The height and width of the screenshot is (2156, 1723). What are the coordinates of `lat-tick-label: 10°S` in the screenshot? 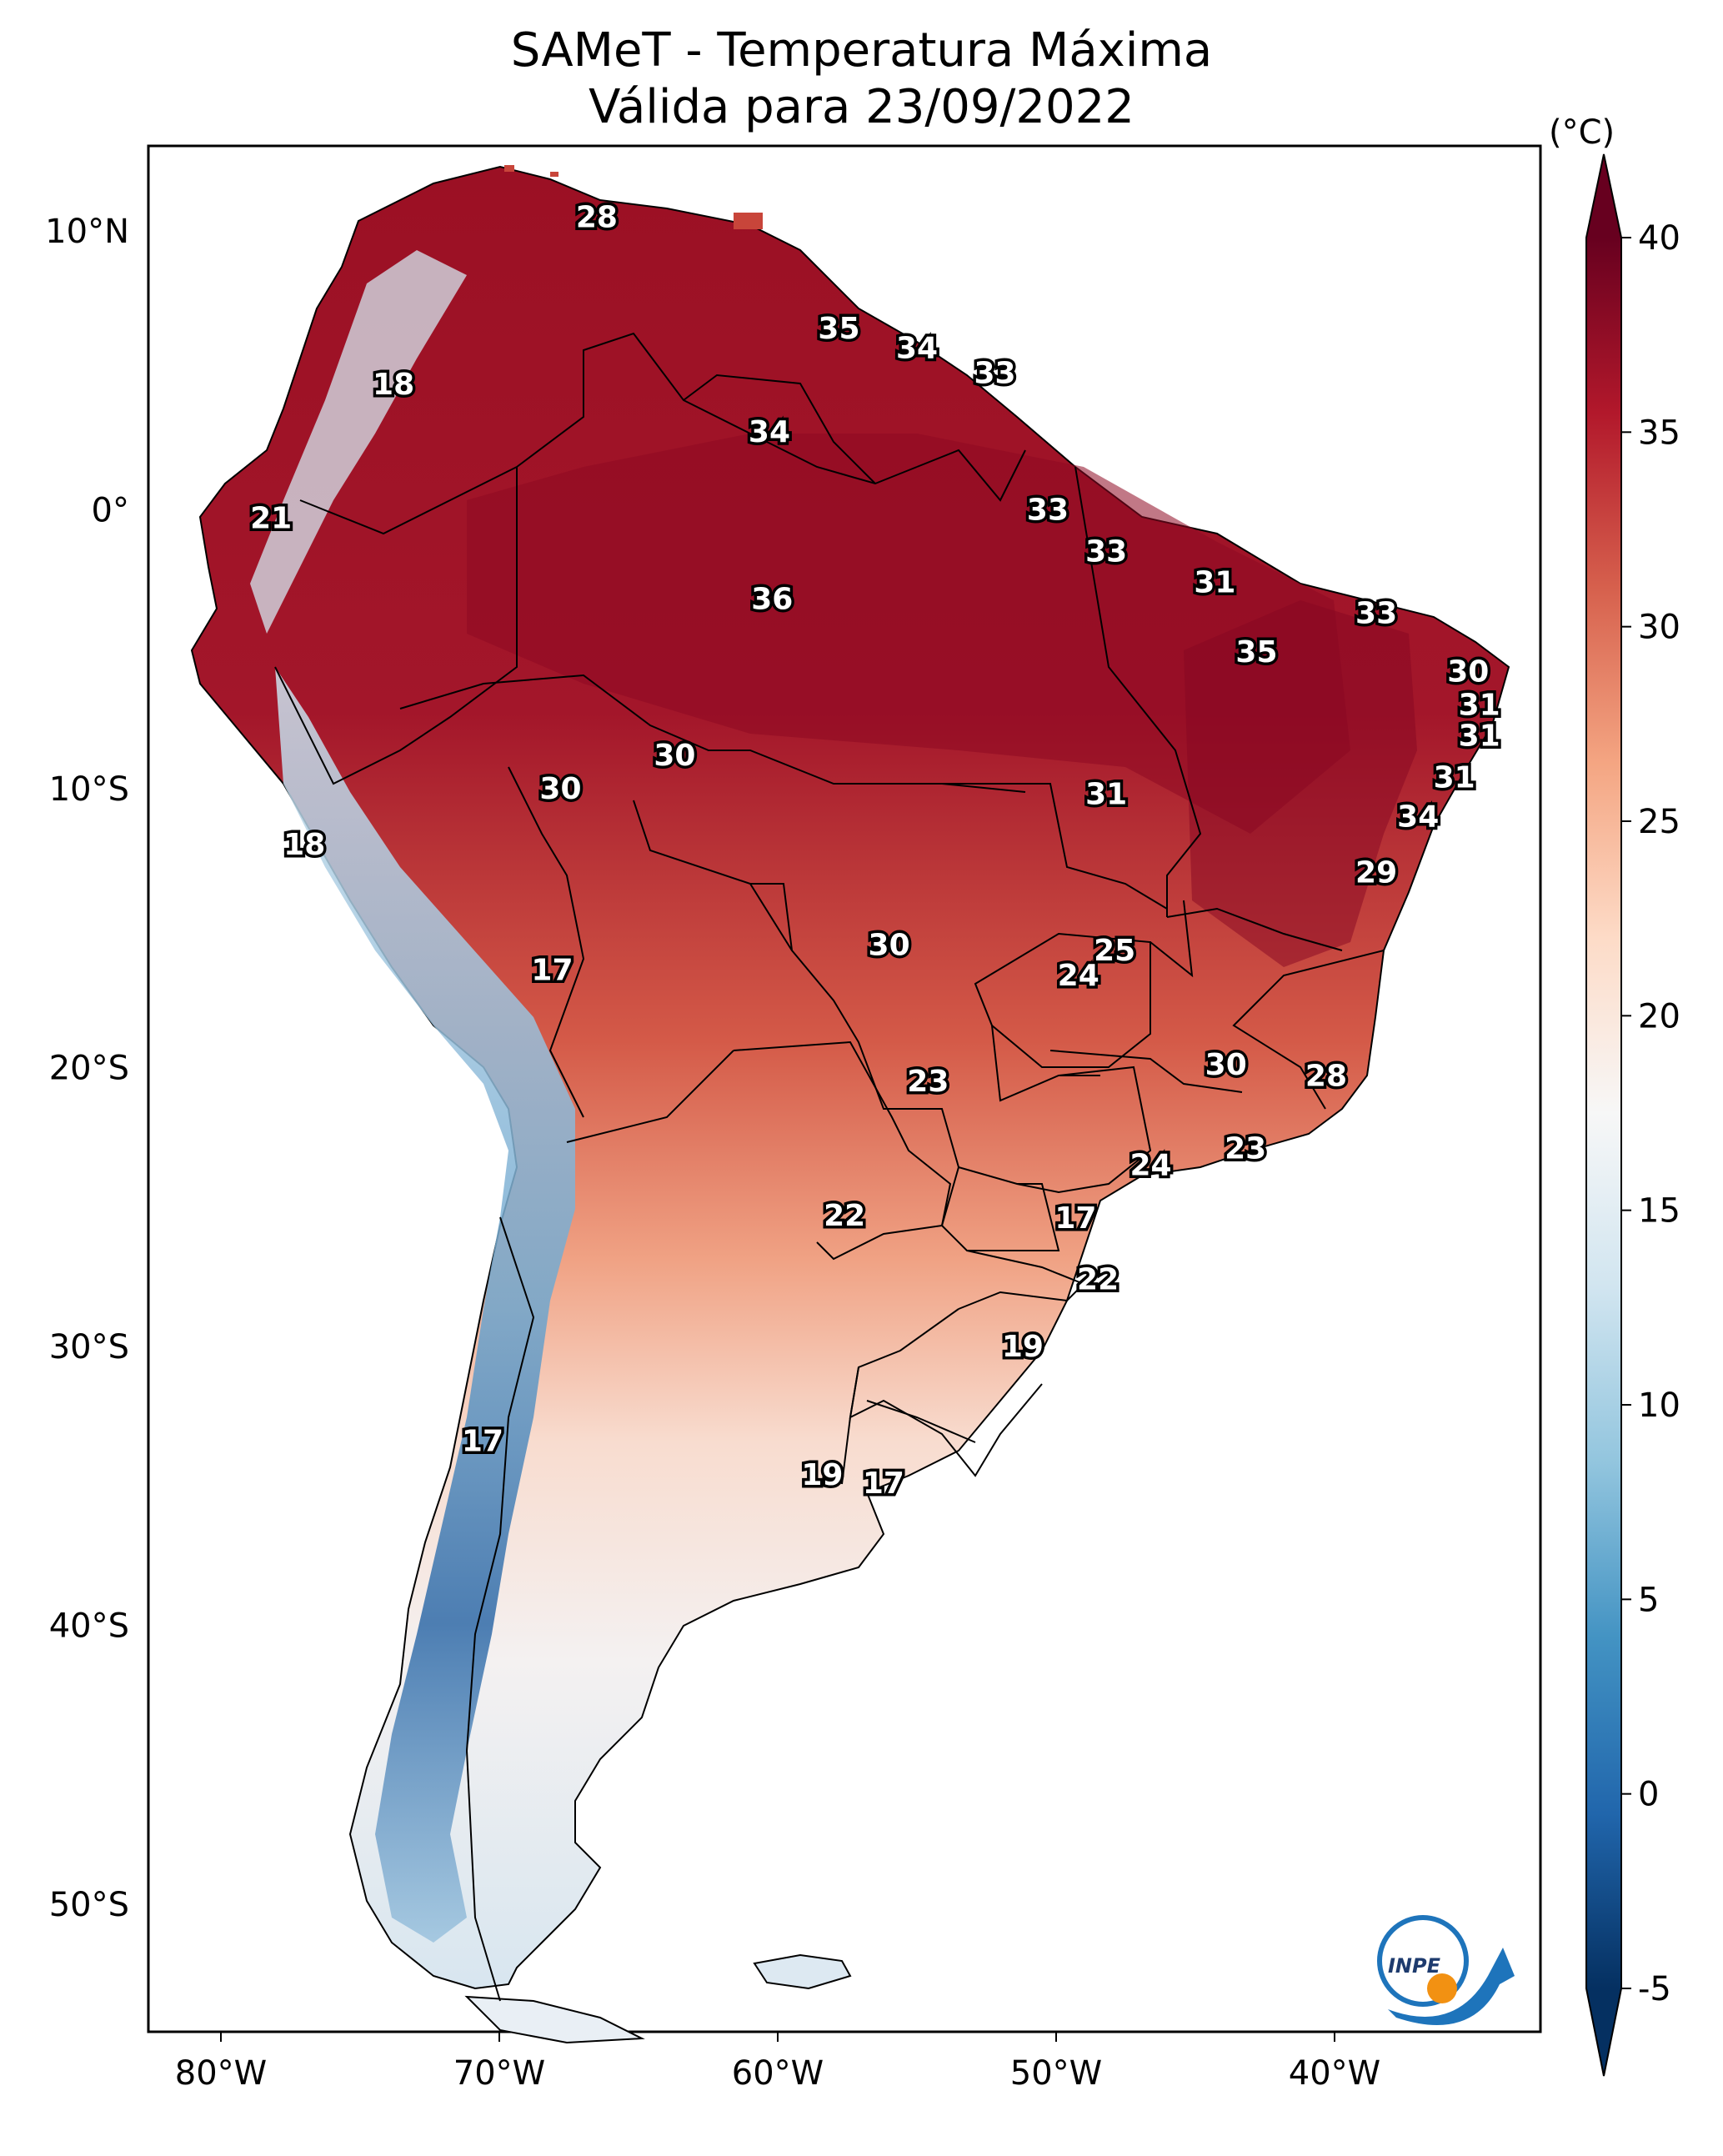 It's located at (89, 789).